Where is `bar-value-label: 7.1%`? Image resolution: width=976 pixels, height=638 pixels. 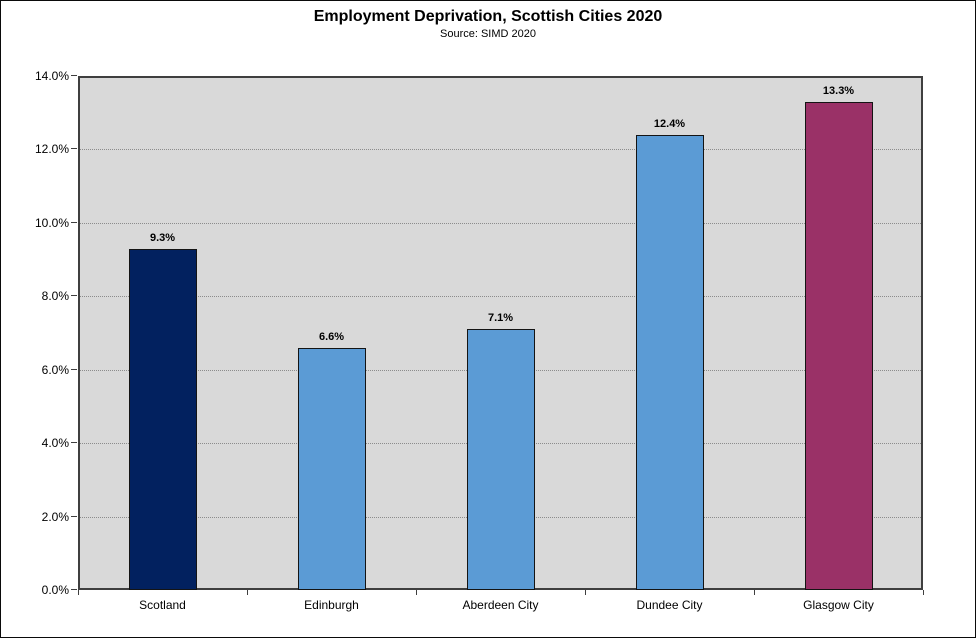
bar-value-label: 7.1% is located at coordinates (500, 318).